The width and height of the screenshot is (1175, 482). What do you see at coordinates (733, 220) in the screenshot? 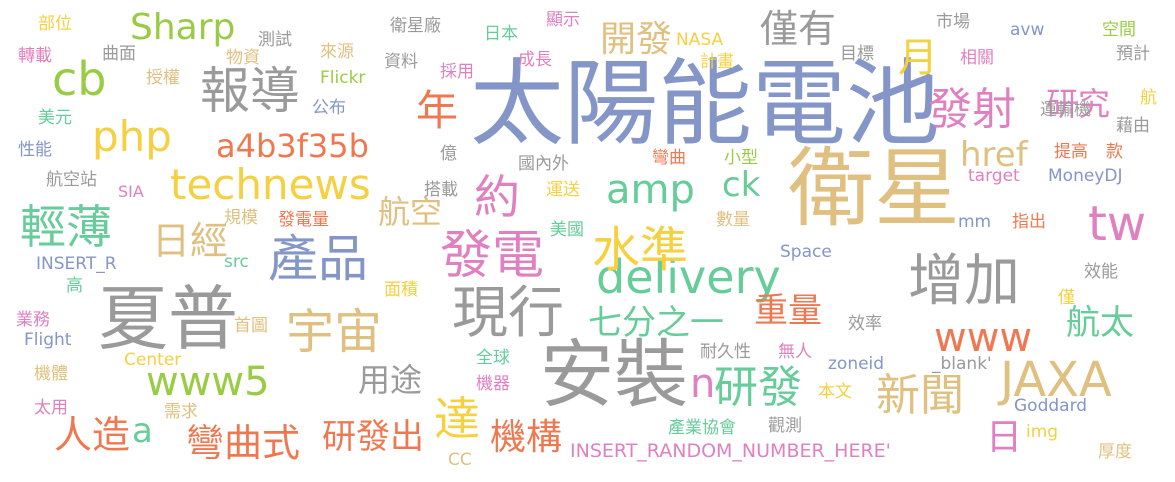
I see `word-shuliang: 數量` at bounding box center [733, 220].